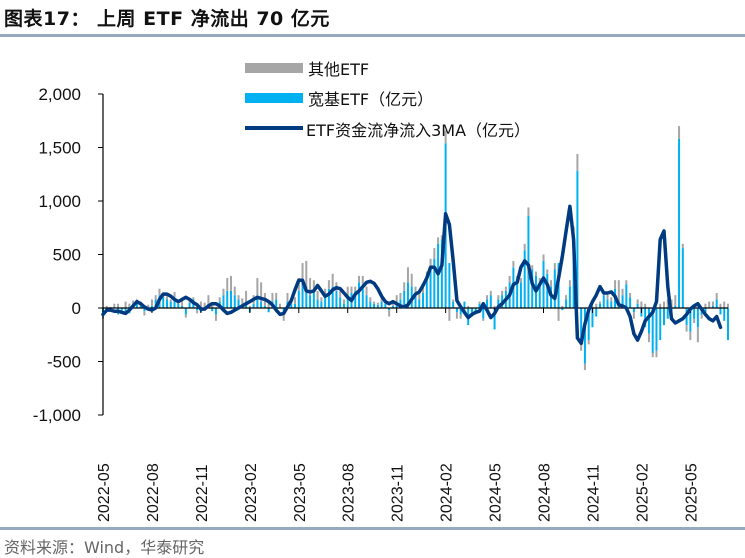 The width and height of the screenshot is (745, 558). What do you see at coordinates (104, 492) in the screenshot?
I see `x-tick-label: 2022-05` at bounding box center [104, 492].